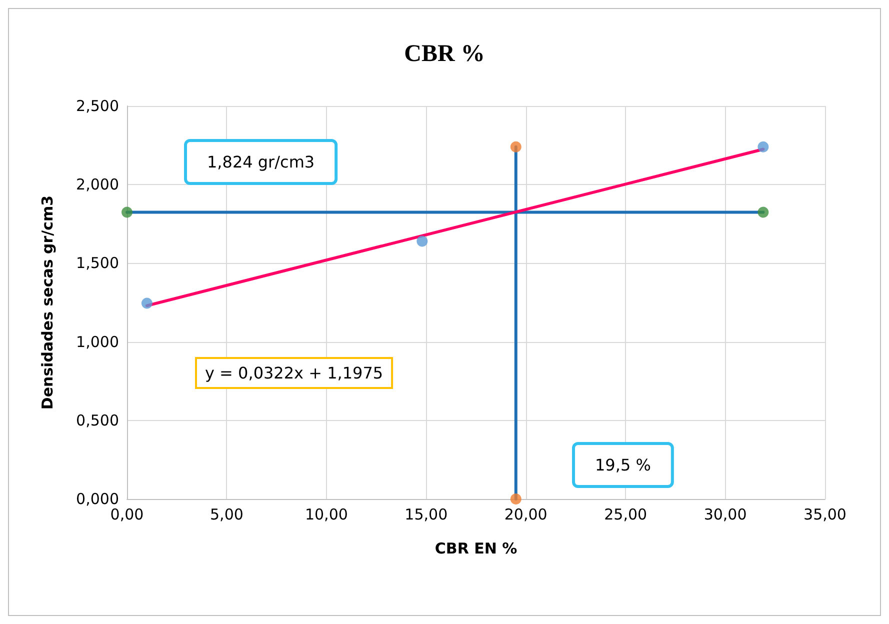 The width and height of the screenshot is (889, 624). I want to click on x-tick-label: 5,00, so click(227, 515).